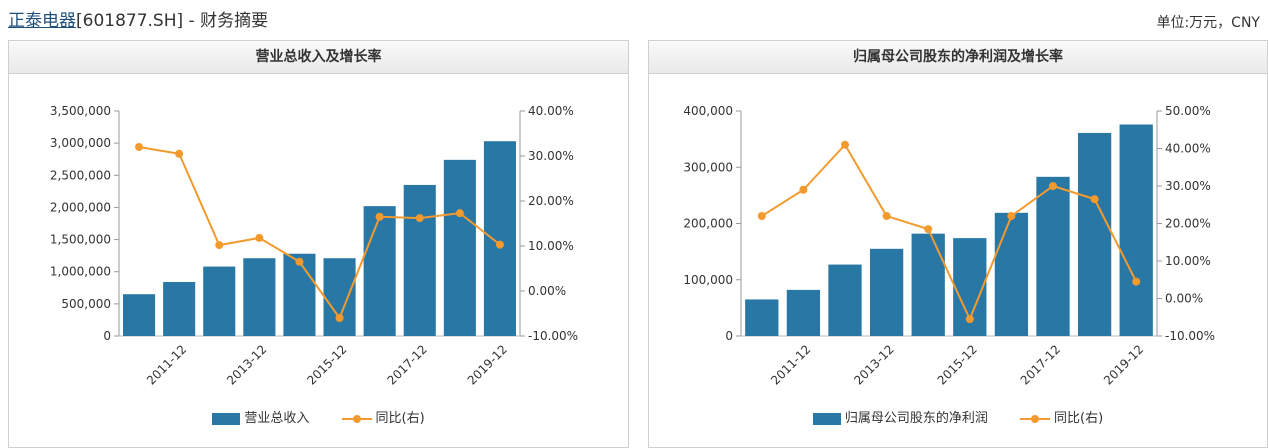 This screenshot has height=448, width=1268. Describe the element at coordinates (708, 280) in the screenshot. I see `left-axis-tick-label: 100,000` at that location.